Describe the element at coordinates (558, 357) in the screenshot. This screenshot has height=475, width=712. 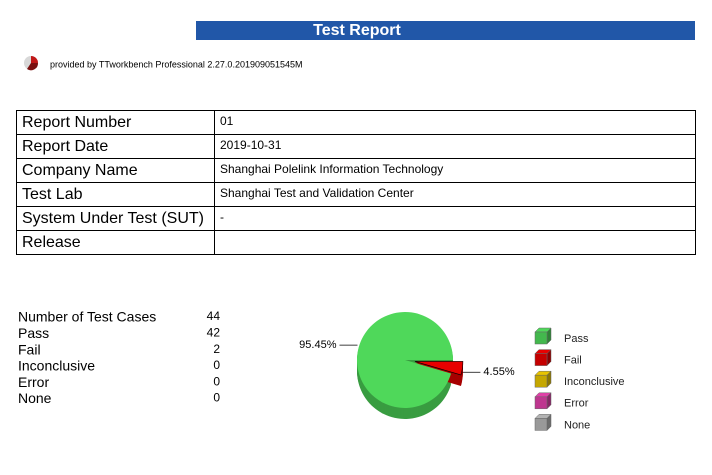
I see `legend-item: Fail` at that location.